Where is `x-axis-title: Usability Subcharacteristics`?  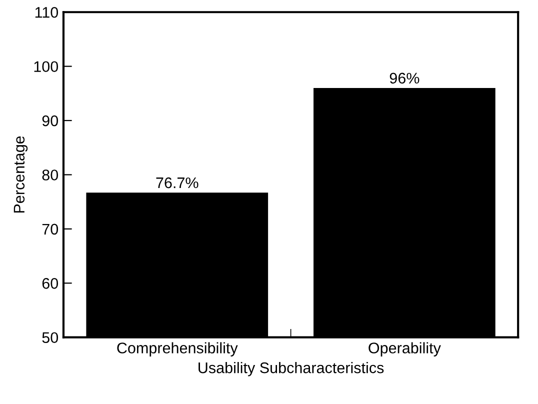
x-axis-title: Usability Subcharacteristics is located at coordinates (291, 369).